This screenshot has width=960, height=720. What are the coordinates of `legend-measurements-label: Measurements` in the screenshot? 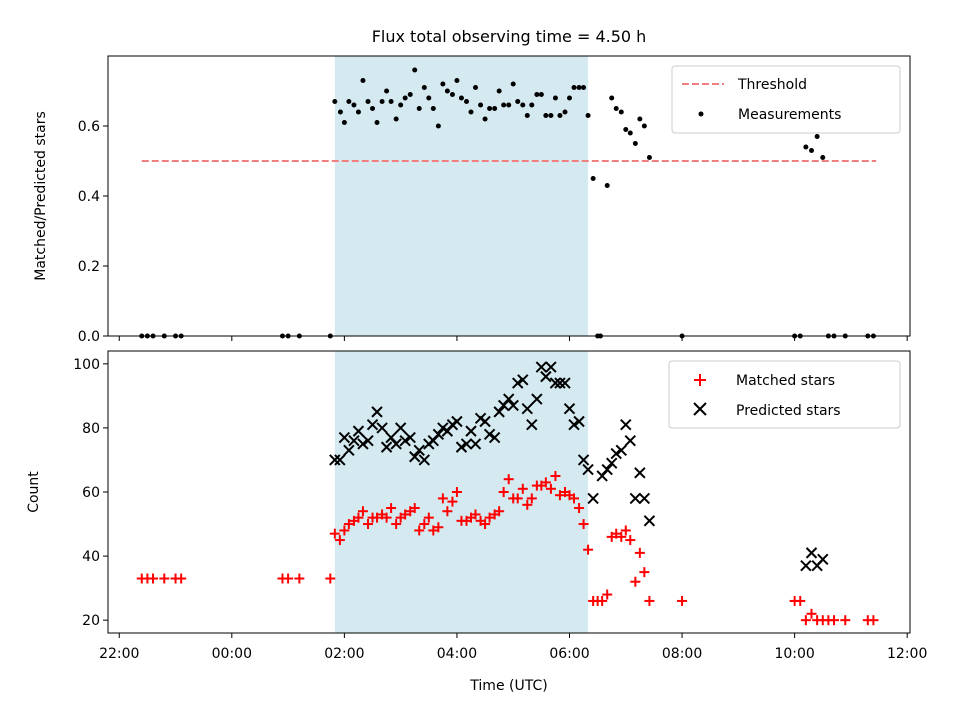 It's located at (789, 115).